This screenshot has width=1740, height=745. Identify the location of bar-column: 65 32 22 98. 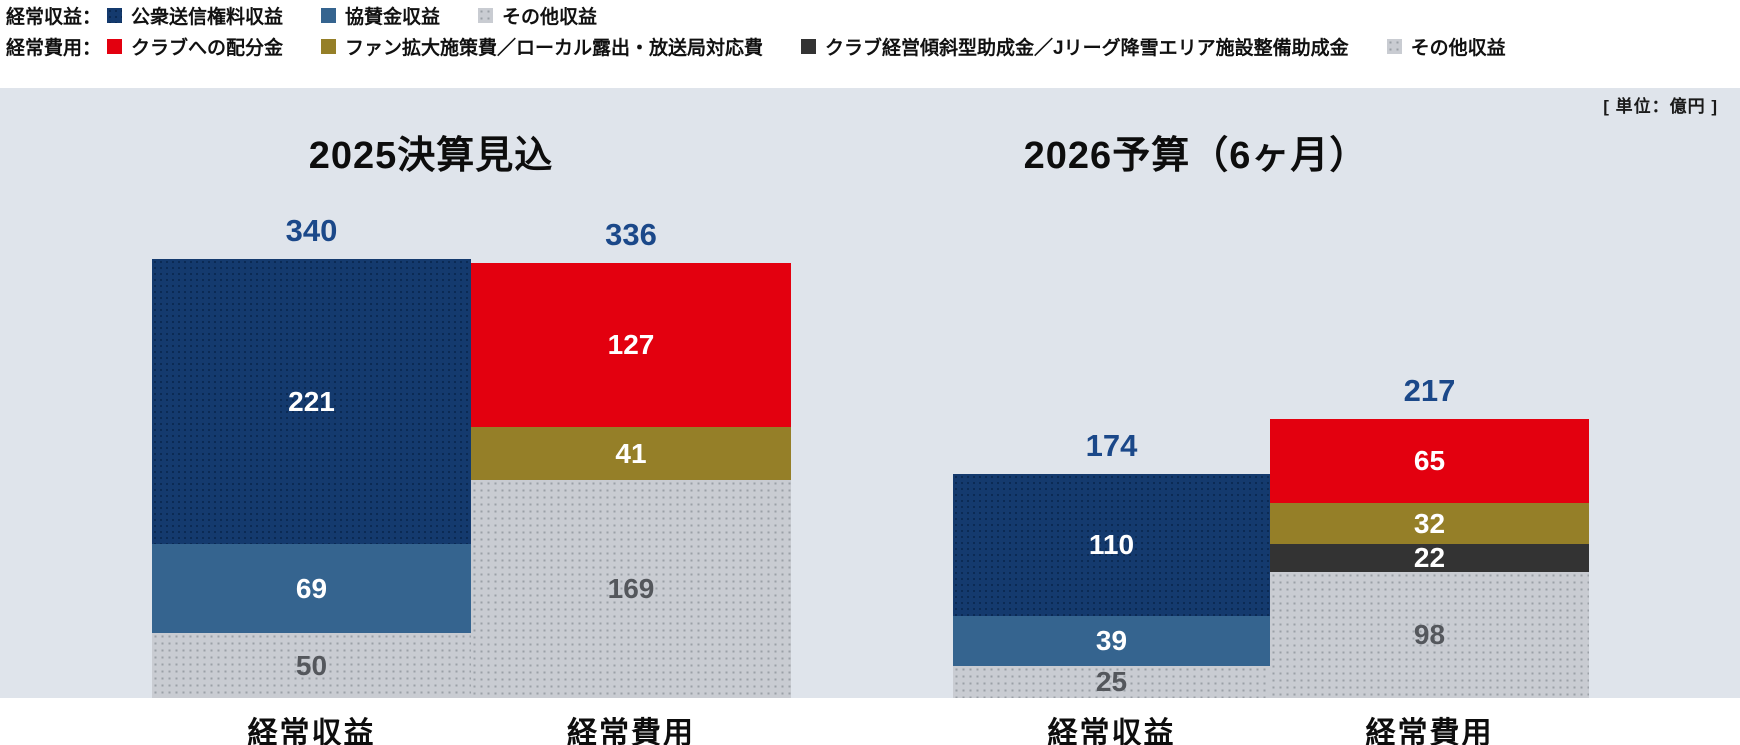
(1429, 558).